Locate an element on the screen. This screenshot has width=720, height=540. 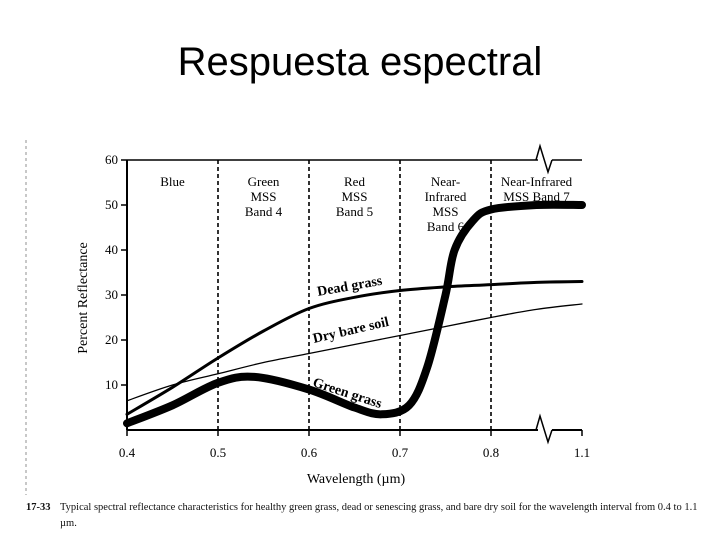
x-axis-label: Wavelength (µm) is located at coordinates (356, 479).